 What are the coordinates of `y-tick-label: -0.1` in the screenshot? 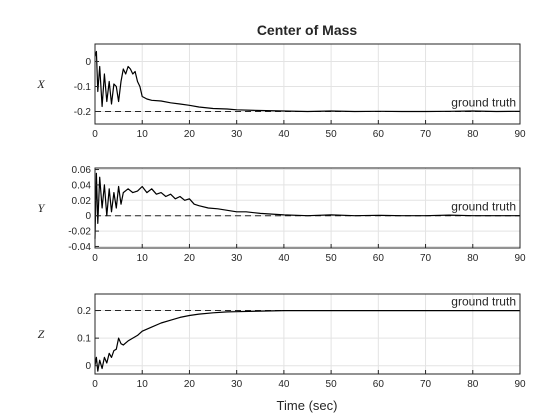 It's located at (83, 87).